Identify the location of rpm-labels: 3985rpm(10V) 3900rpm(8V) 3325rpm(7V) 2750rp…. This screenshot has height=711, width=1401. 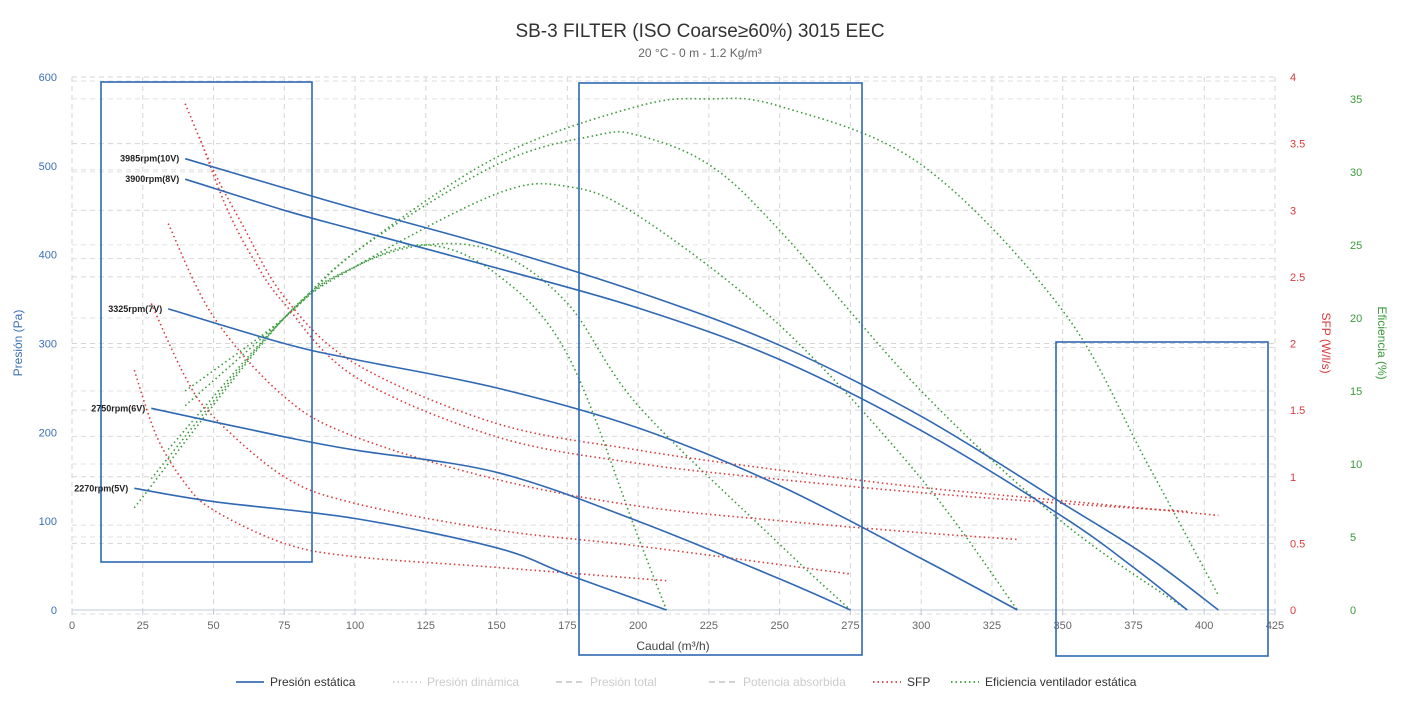
(126, 324).